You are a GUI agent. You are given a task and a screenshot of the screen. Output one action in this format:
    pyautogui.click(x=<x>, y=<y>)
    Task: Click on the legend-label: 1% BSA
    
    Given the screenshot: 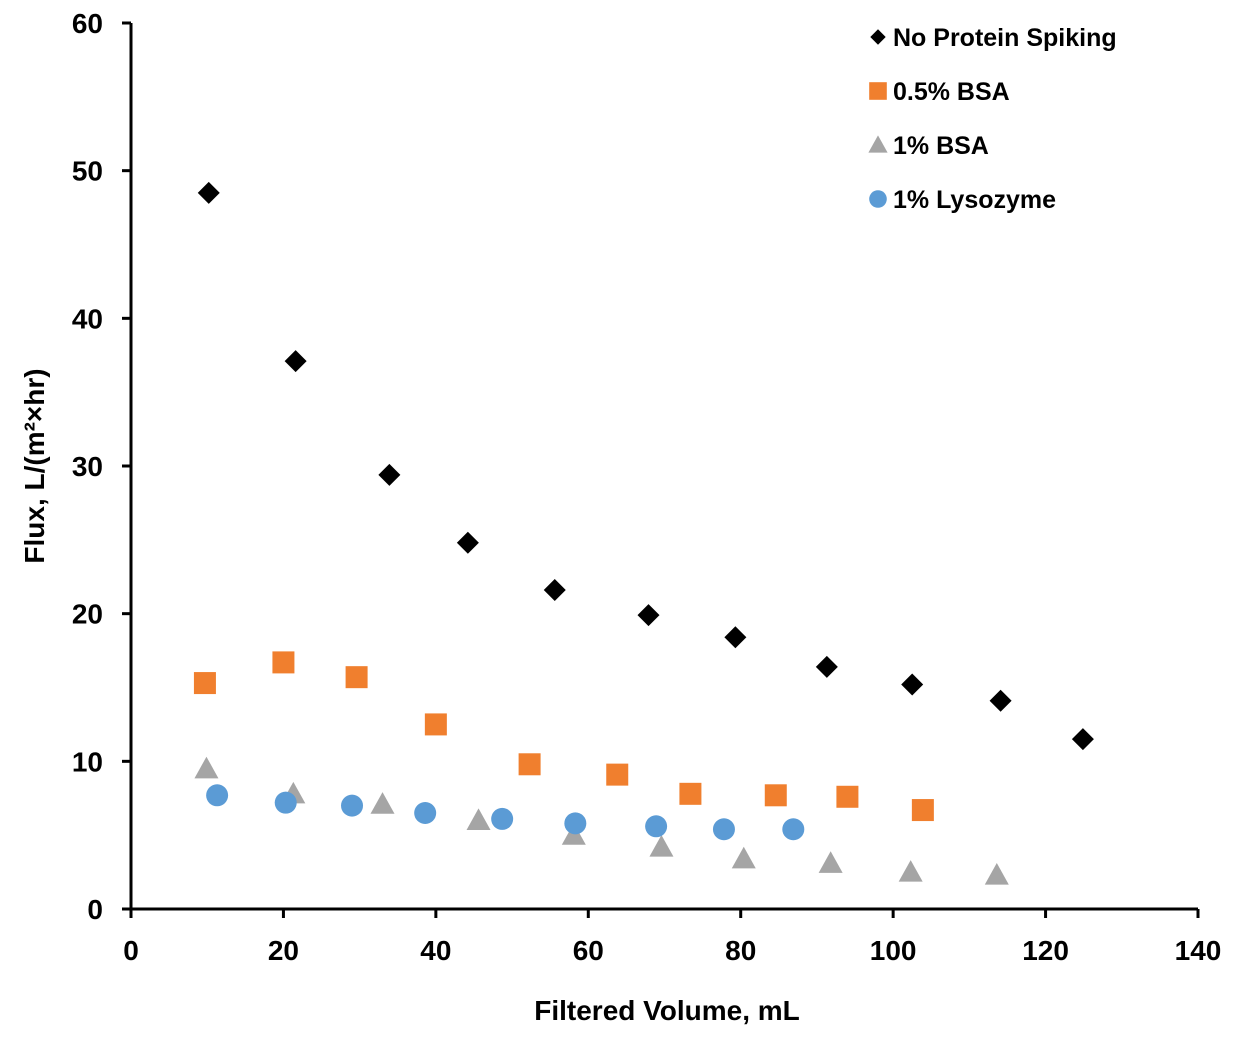 What is the action you would take?
    pyautogui.click(x=941, y=146)
    